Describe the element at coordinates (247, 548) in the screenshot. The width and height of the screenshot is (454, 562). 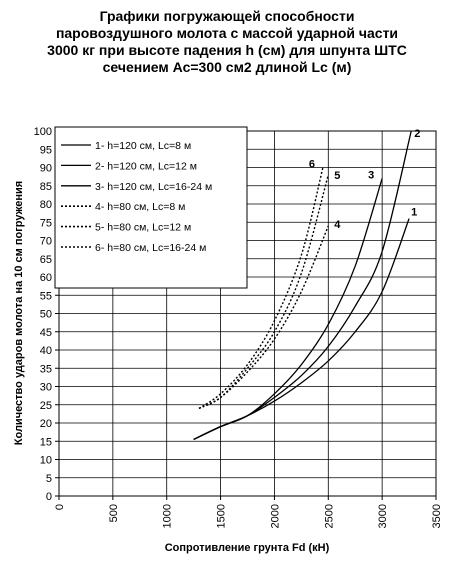
I see `x-axis-label: Сопротивление грунта Fd (кН)` at that location.